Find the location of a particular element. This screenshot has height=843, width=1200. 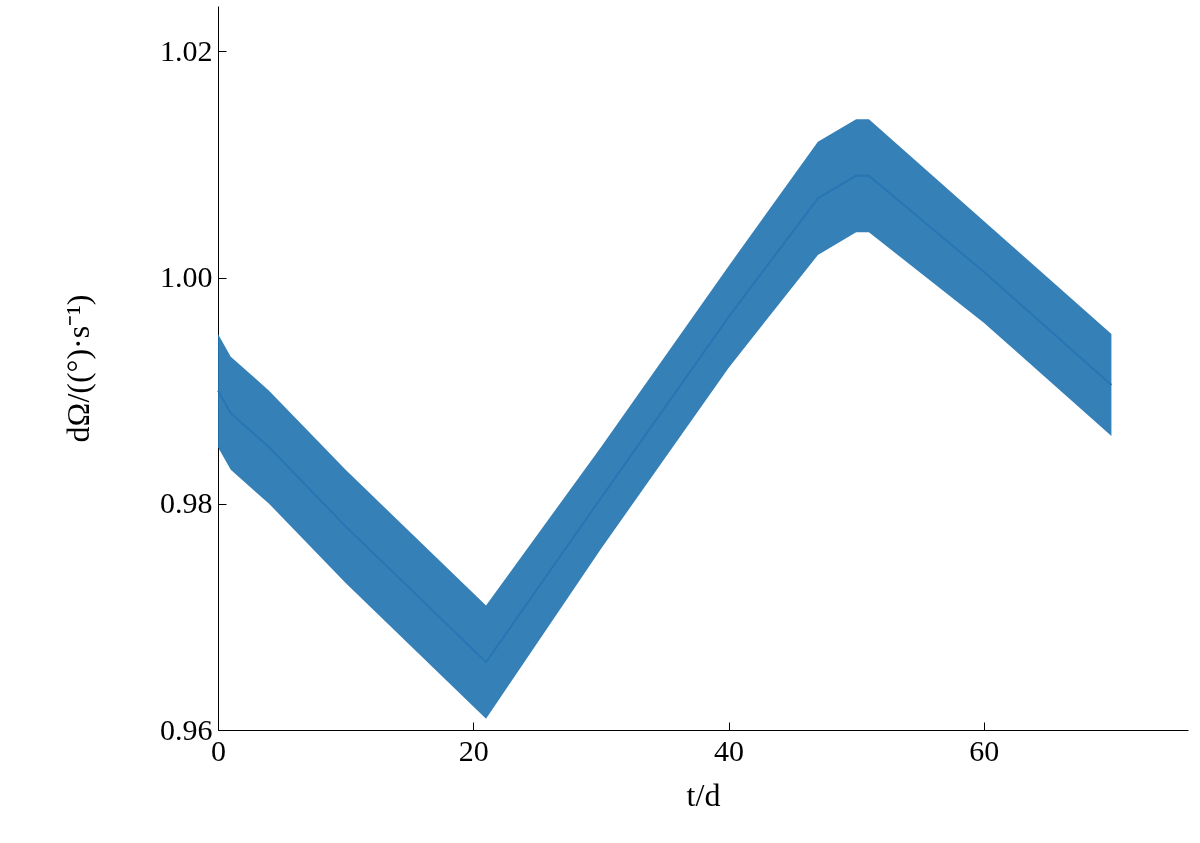

x-tick-label: 20 is located at coordinates (473, 750).